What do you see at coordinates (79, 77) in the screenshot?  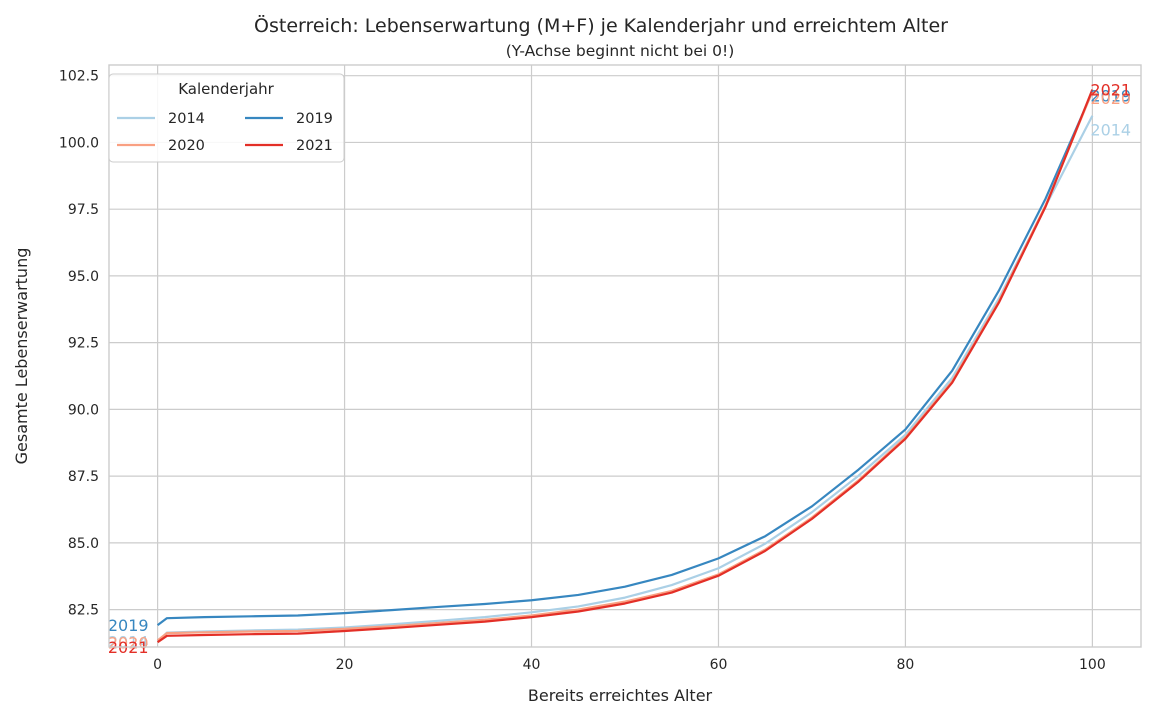 I see `y-tick-label: 102.5` at bounding box center [79, 77].